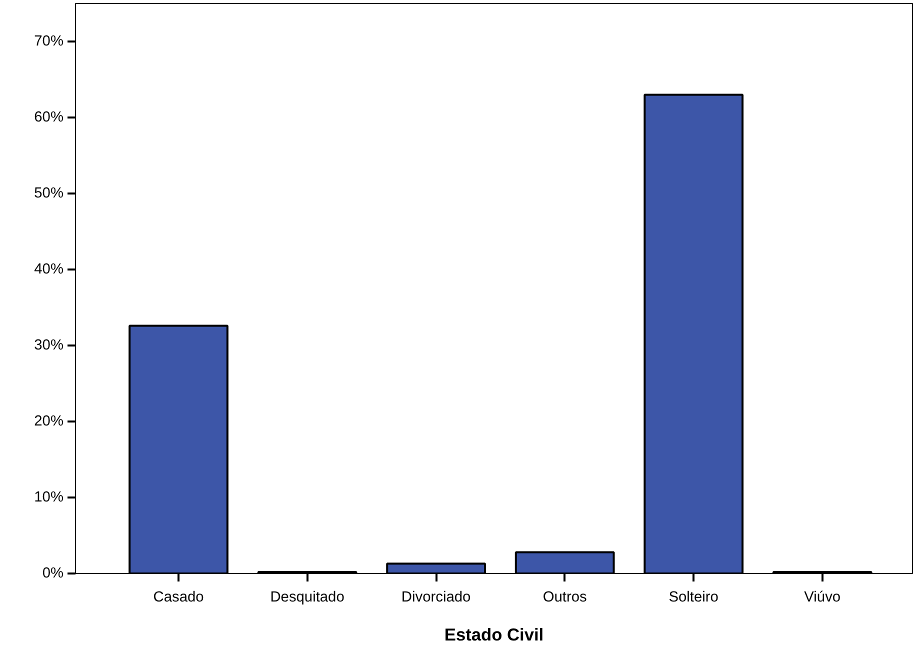 The height and width of the screenshot is (649, 915). Describe the element at coordinates (822, 598) in the screenshot. I see `x-tick-label: Viúvo` at that location.